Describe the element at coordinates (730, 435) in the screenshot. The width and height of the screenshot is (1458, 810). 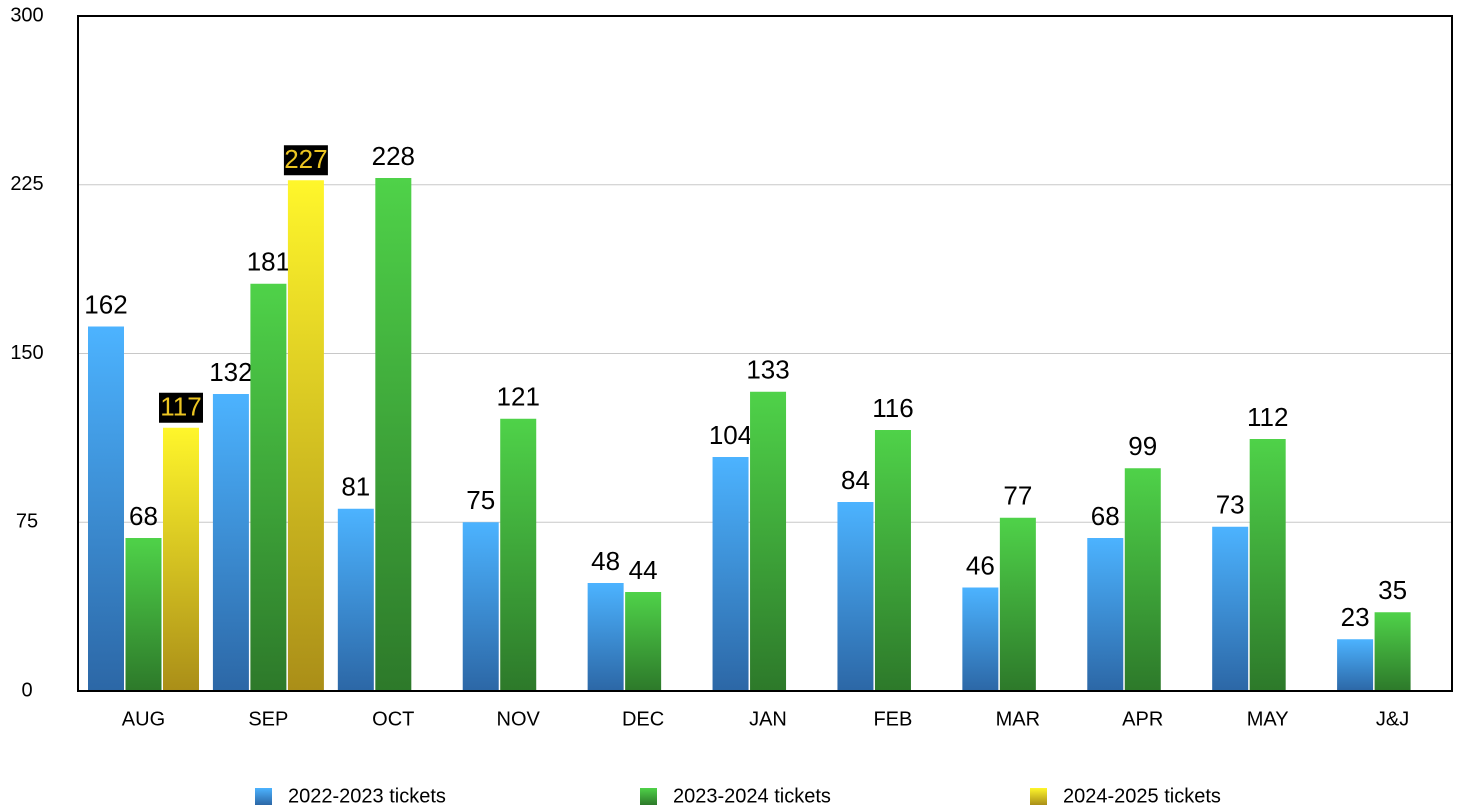
I see `value-label: 104` at that location.